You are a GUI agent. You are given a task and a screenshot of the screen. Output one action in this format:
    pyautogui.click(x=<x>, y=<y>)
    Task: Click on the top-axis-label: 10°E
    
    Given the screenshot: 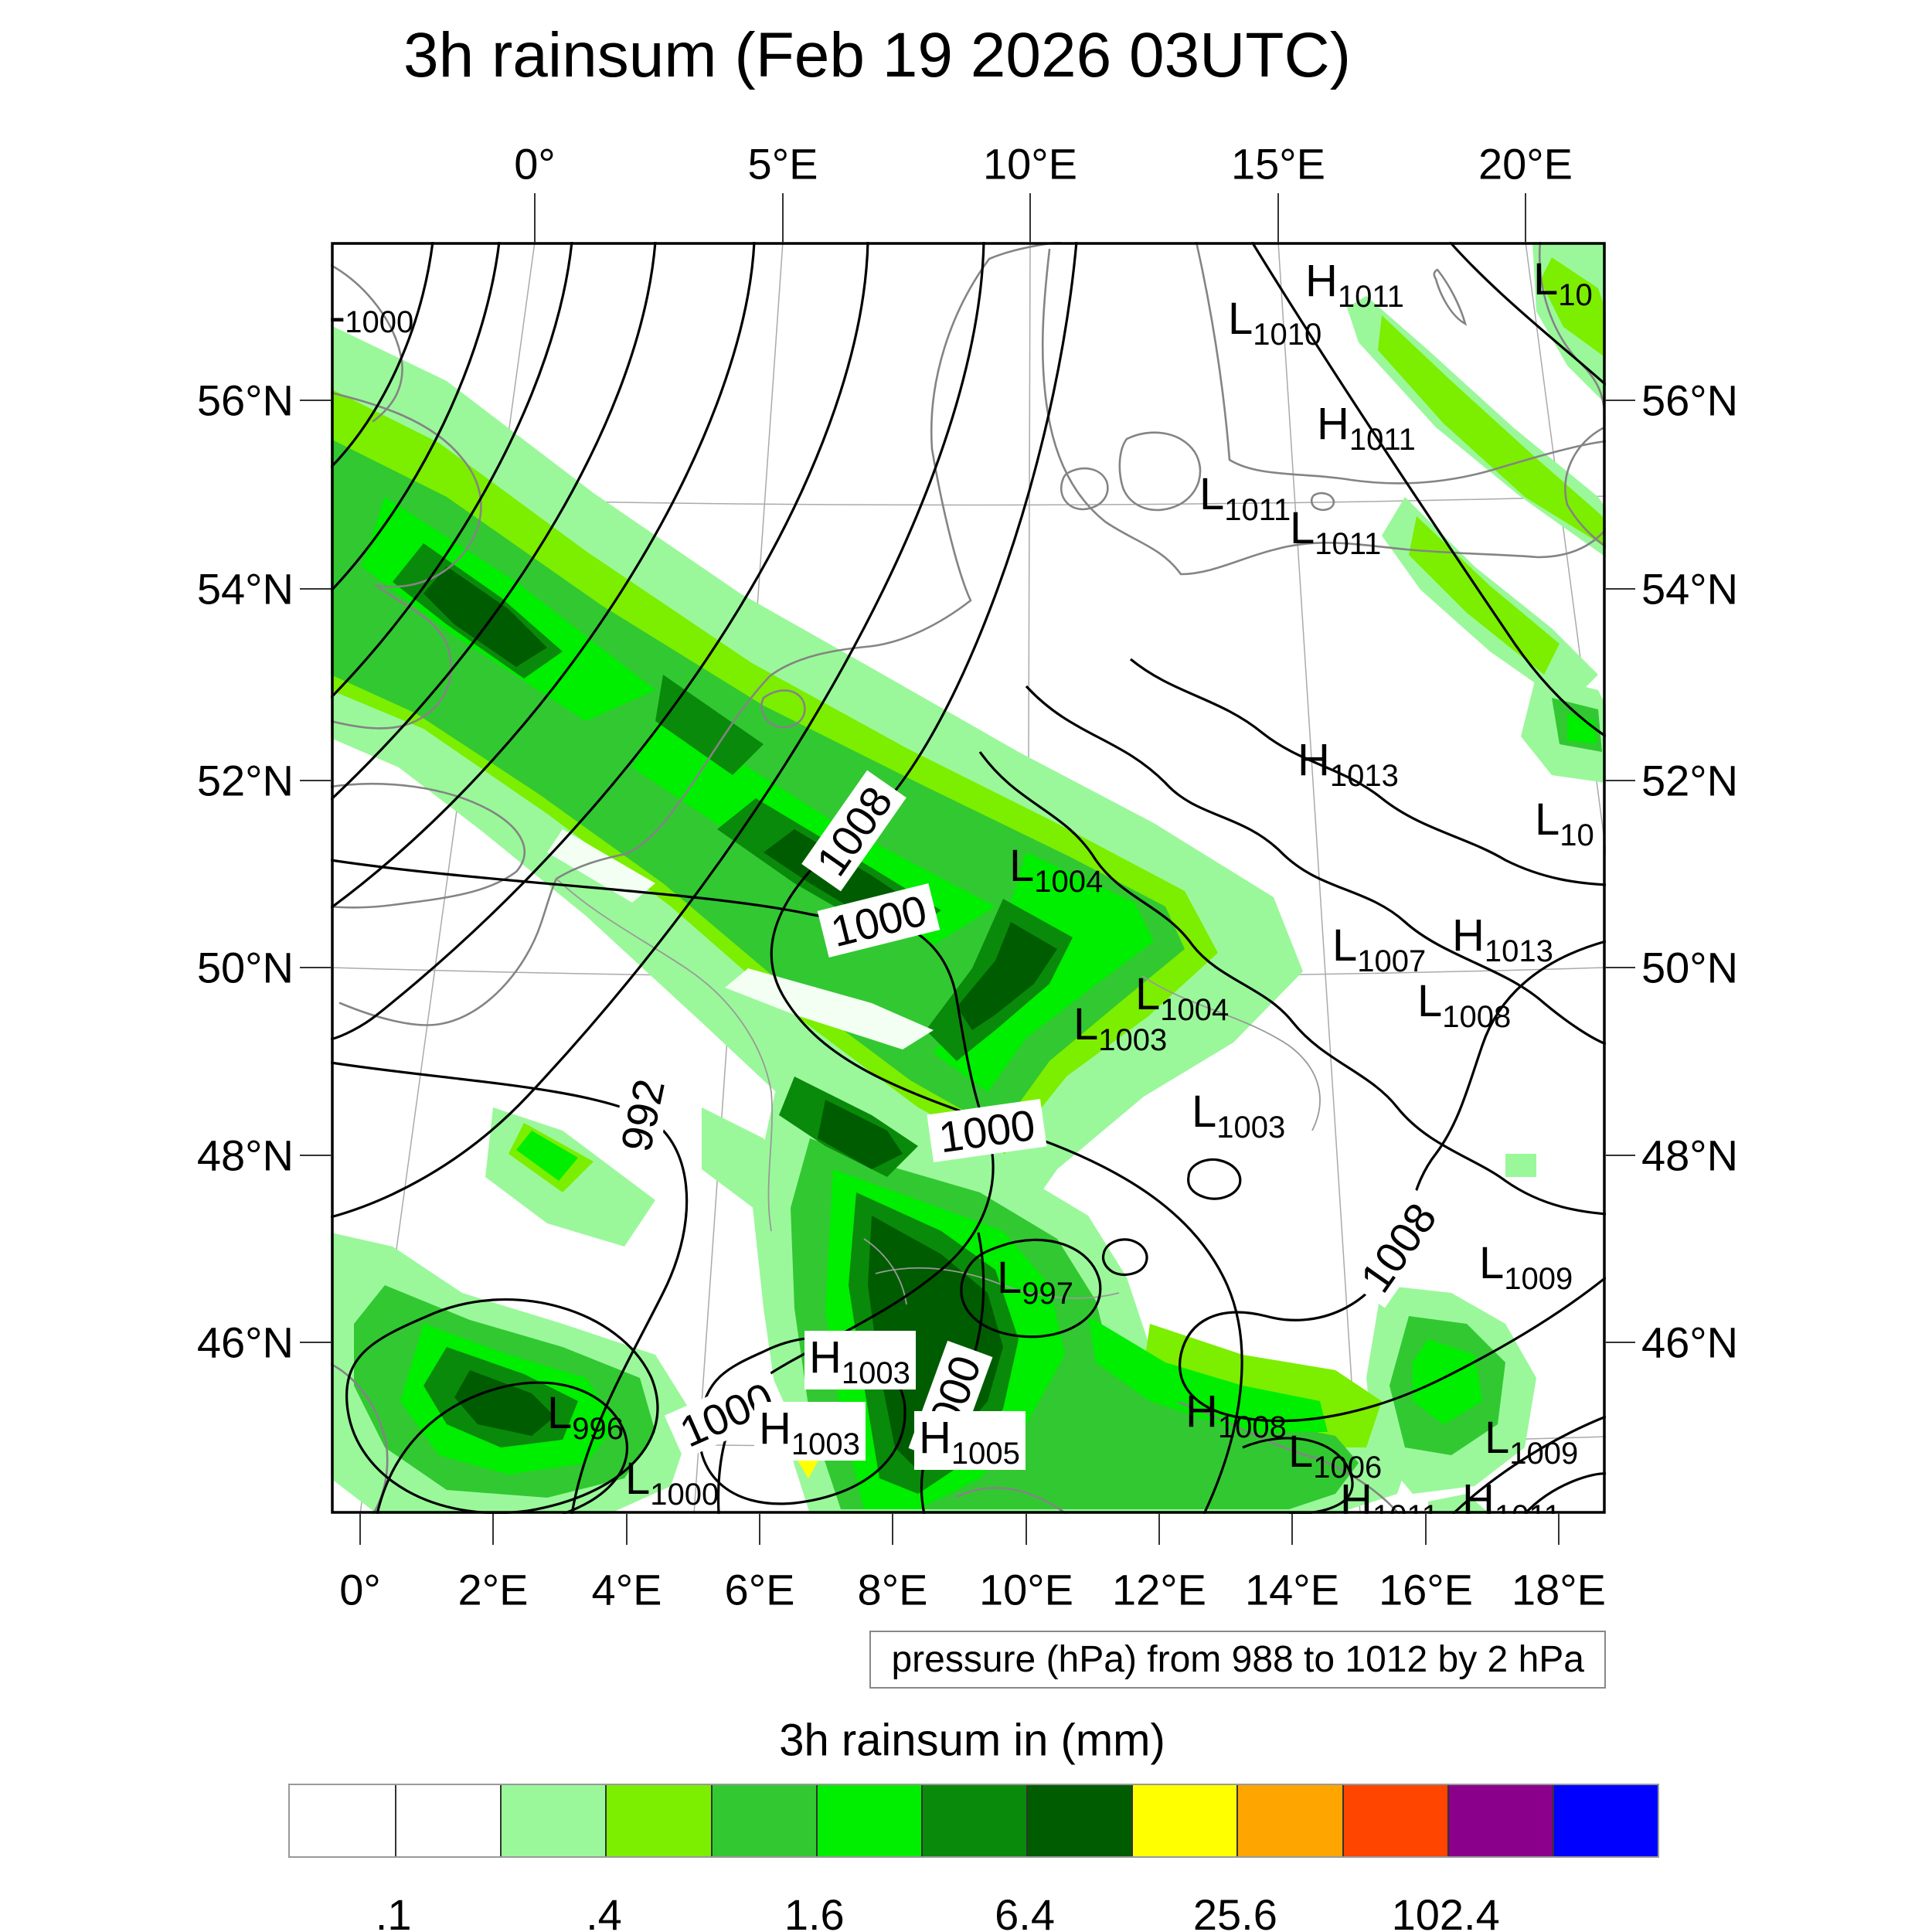 What is the action you would take?
    pyautogui.click(x=1030, y=164)
    